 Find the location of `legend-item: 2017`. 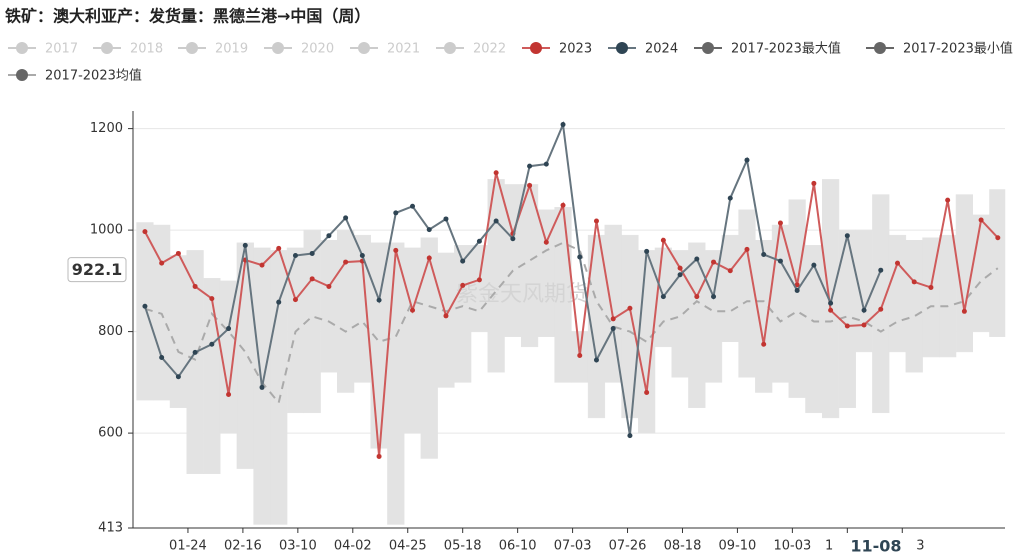

legend-item: 2017 is located at coordinates (43, 49).